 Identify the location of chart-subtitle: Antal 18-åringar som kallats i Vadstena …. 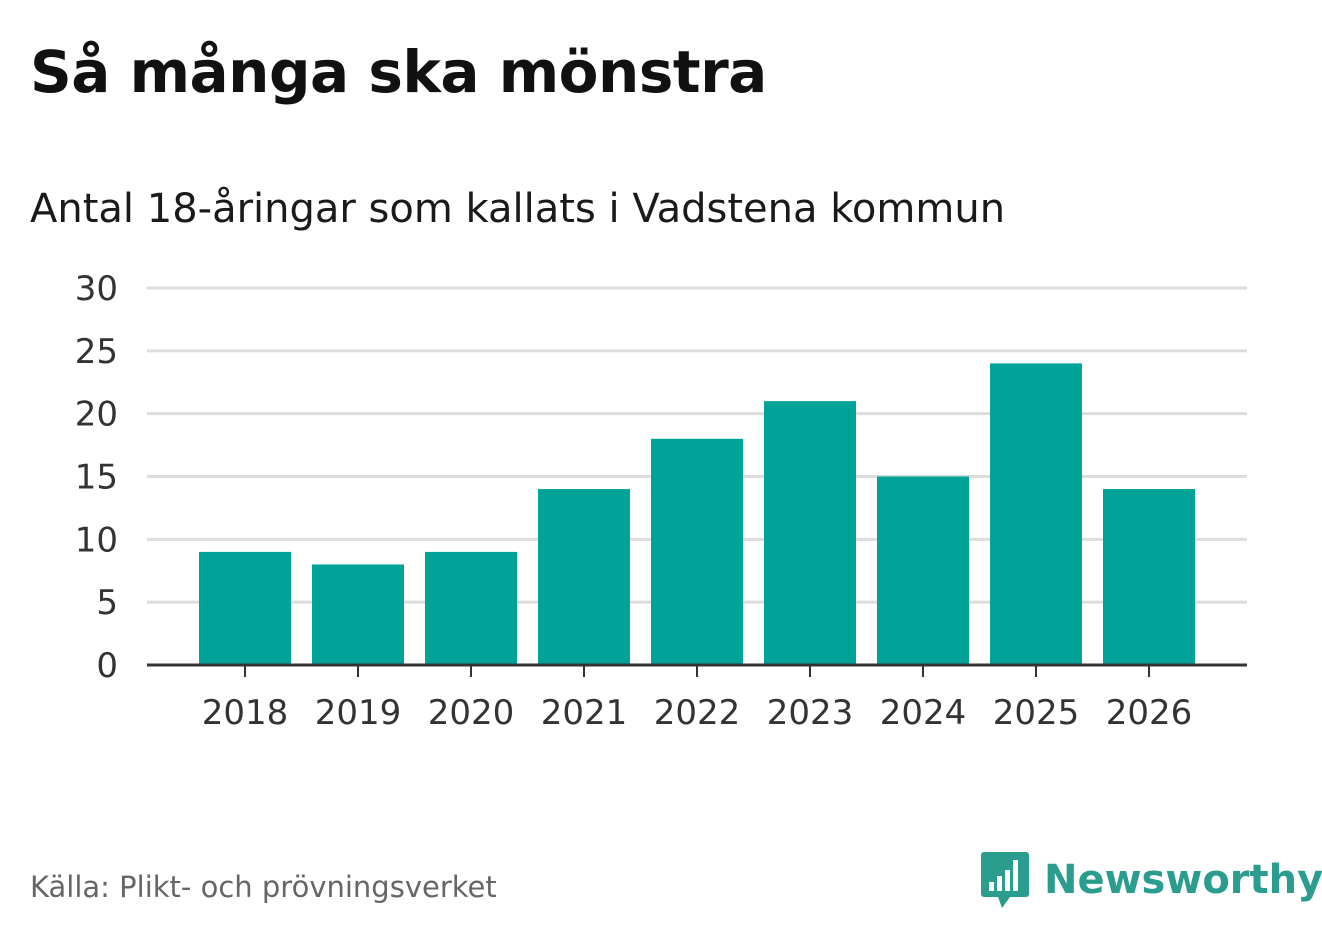
(518, 209).